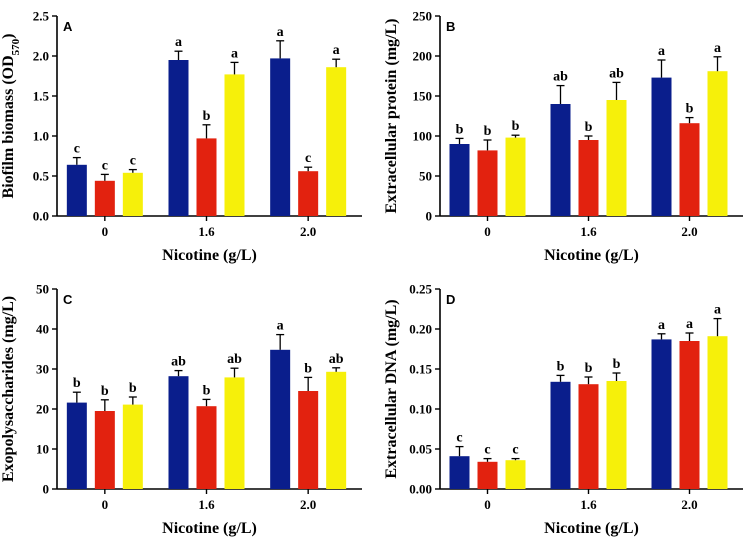 The width and height of the screenshot is (743, 540). I want to click on y-tick-label: 0.5, so click(41, 176).